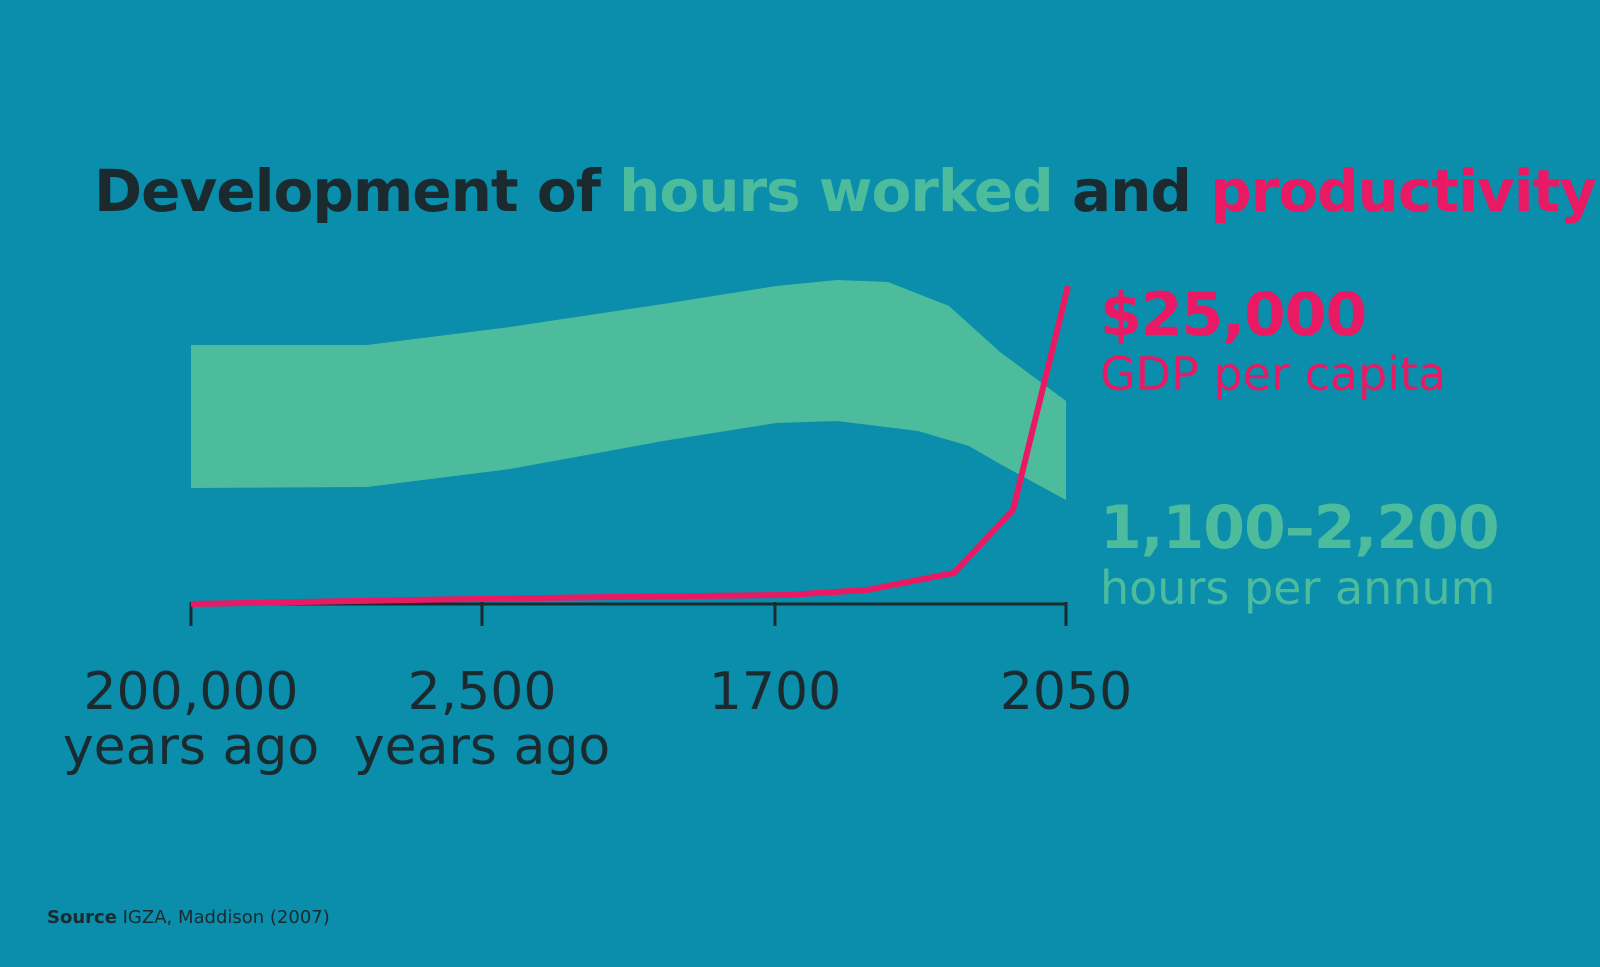 Image resolution: width=1600 pixels, height=967 pixels. Describe the element at coordinates (836, 191) in the screenshot. I see `title-hours: hours worked` at that location.